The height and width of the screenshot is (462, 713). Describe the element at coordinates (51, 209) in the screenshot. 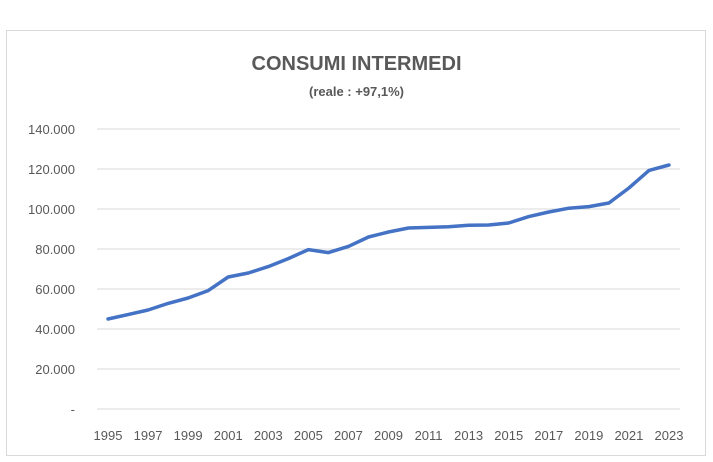

I see `y-tick-label: 100.000` at that location.